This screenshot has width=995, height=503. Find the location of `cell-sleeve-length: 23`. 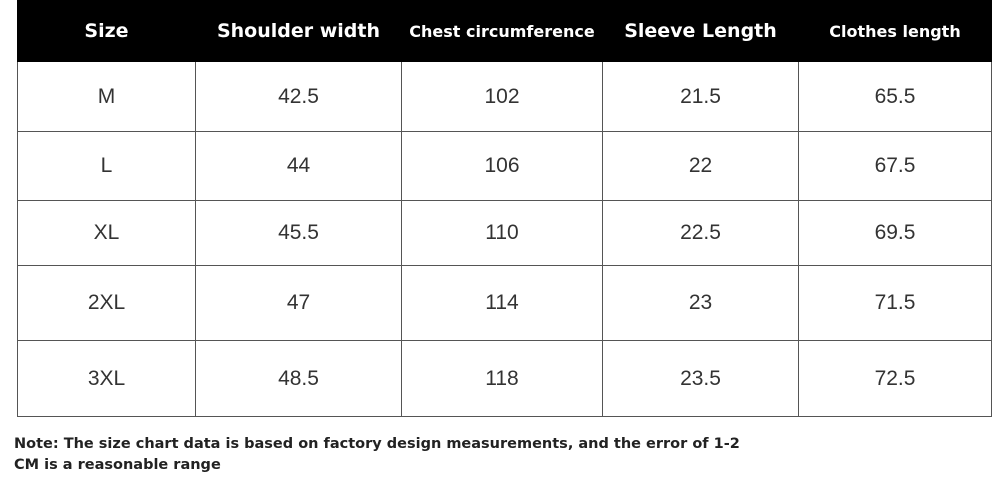

cell-sleeve-length: 23 is located at coordinates (700, 303).